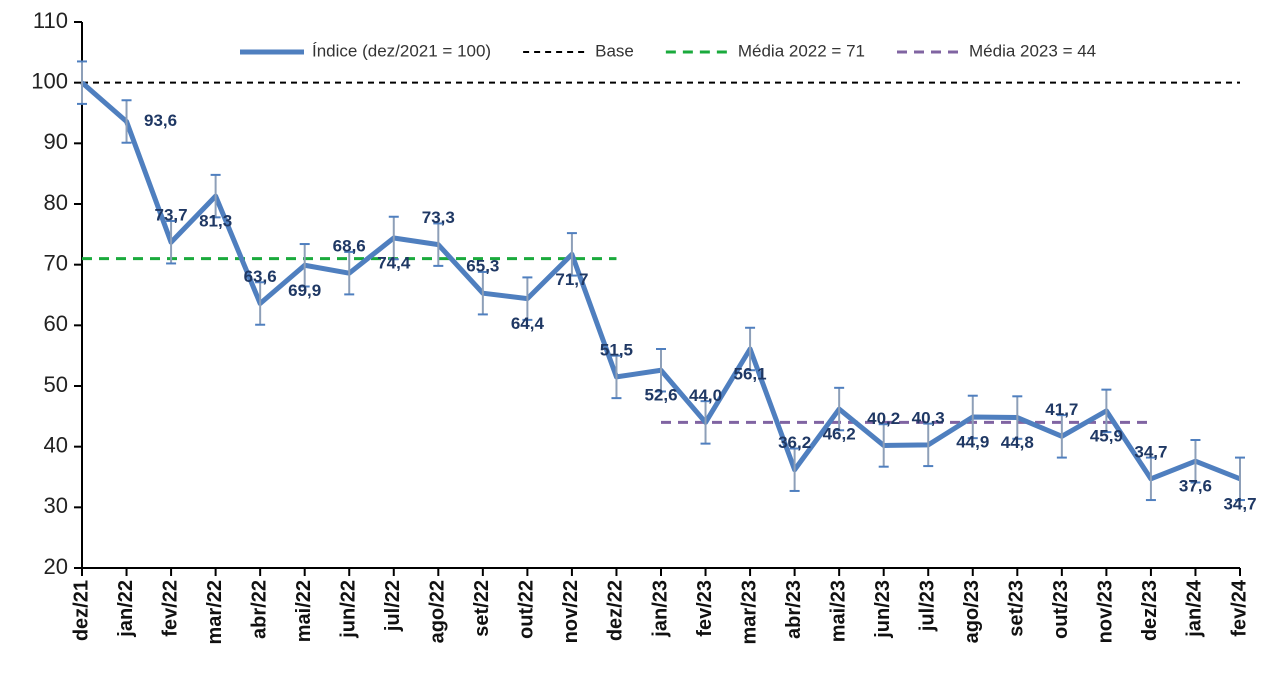  I want to click on legend-label: Média 2022 = 71, so click(801, 50).